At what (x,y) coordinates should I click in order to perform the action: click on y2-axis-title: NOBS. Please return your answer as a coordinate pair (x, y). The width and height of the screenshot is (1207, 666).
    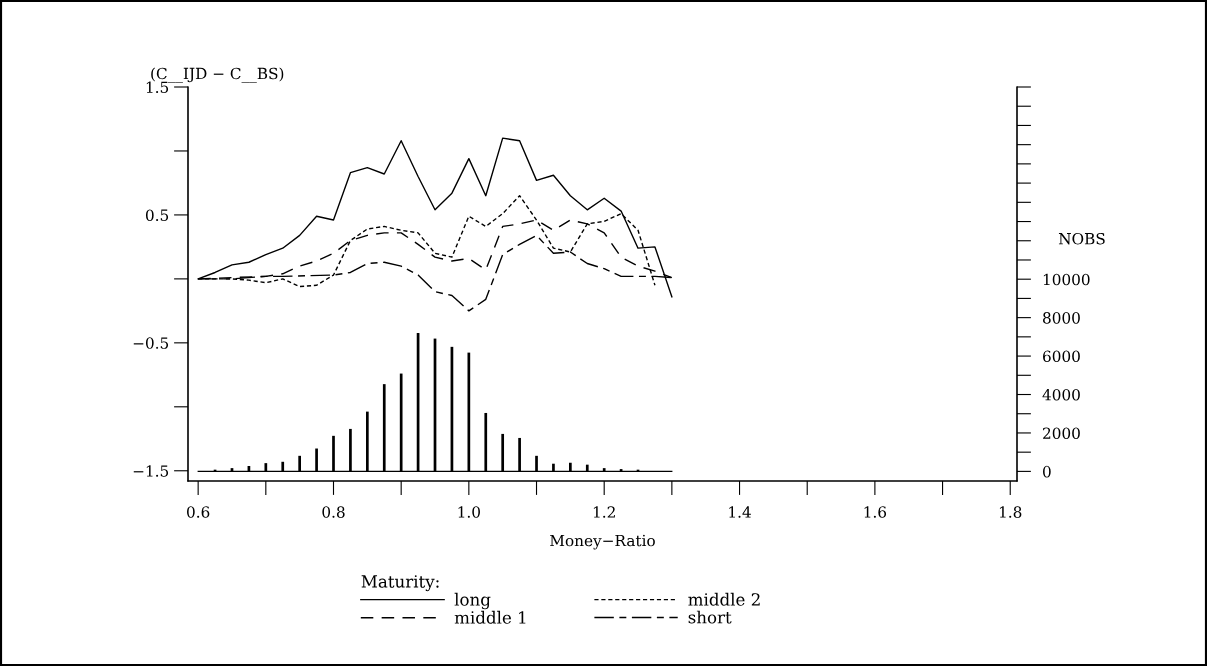
    Looking at the image, I should click on (1081, 238).